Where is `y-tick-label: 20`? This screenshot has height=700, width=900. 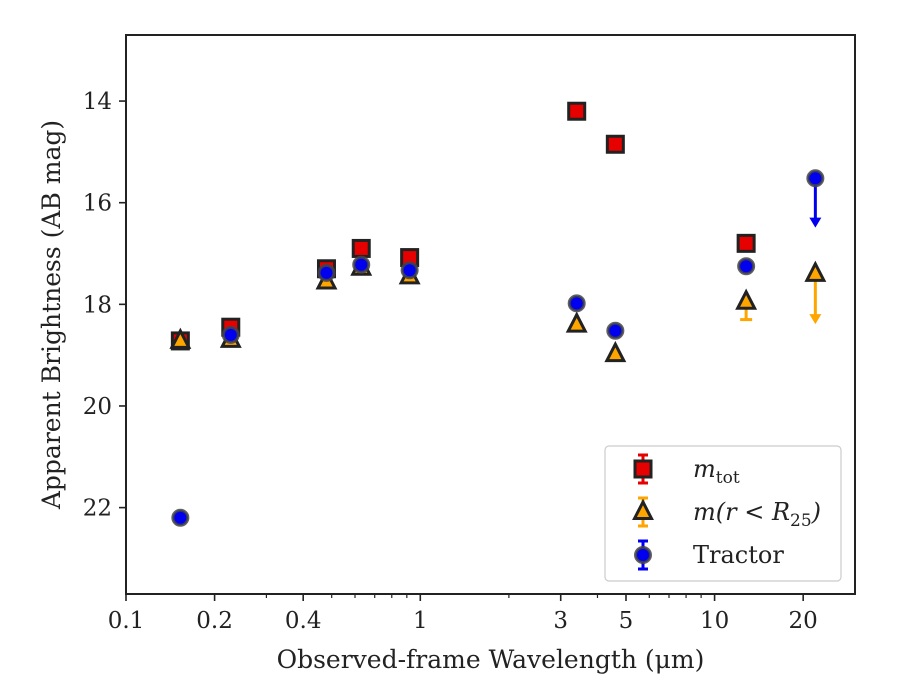 y-tick-label: 20 is located at coordinates (97, 407).